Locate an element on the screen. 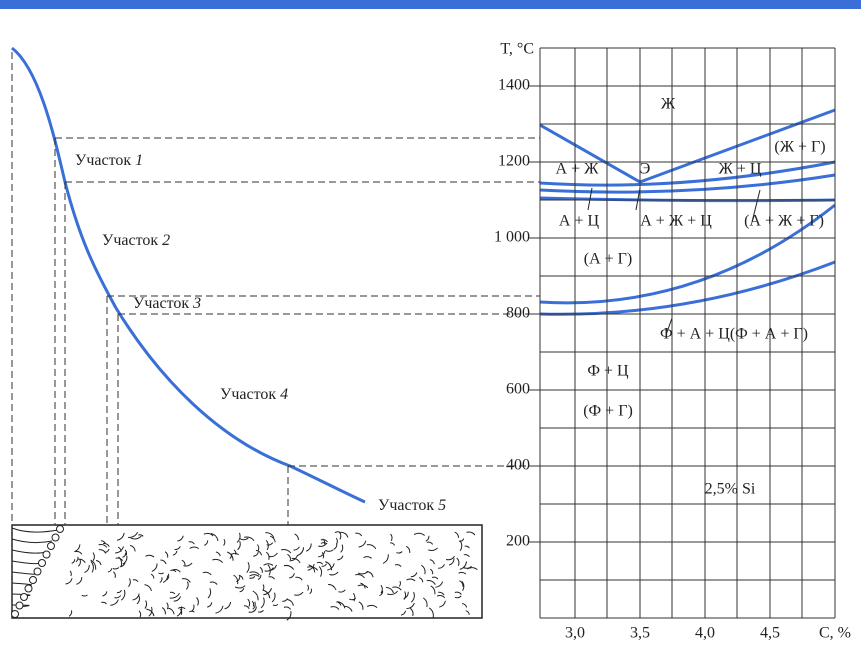 The width and height of the screenshot is (861, 649). zone-label: Участок 3 is located at coordinates (167, 303).